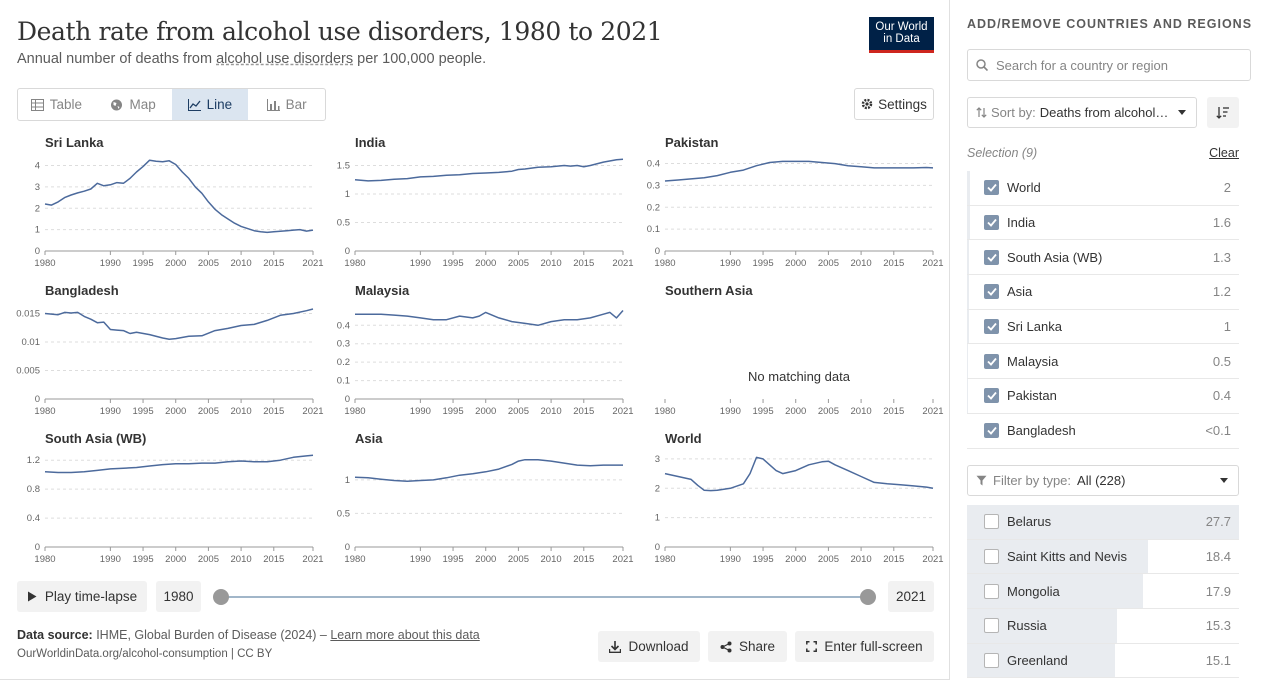 This screenshot has height=680, width=1268. Describe the element at coordinates (1218, 557) in the screenshot. I see `entity-value: 18.4` at that location.